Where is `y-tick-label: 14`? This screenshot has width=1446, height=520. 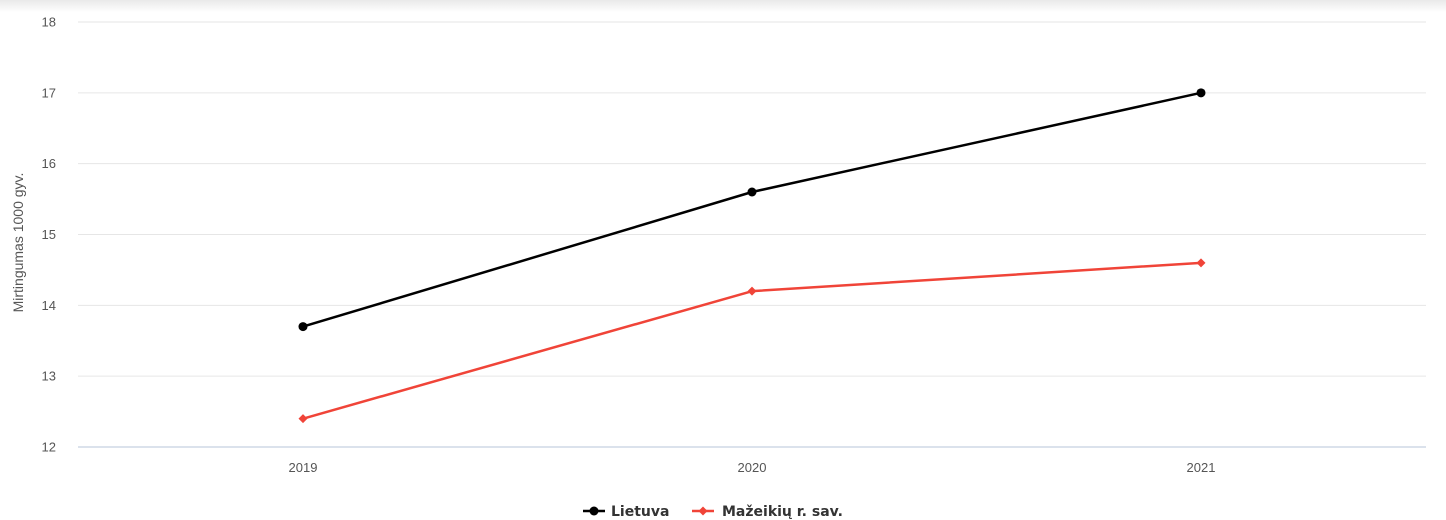
y-tick-label: 14 is located at coordinates (49, 305).